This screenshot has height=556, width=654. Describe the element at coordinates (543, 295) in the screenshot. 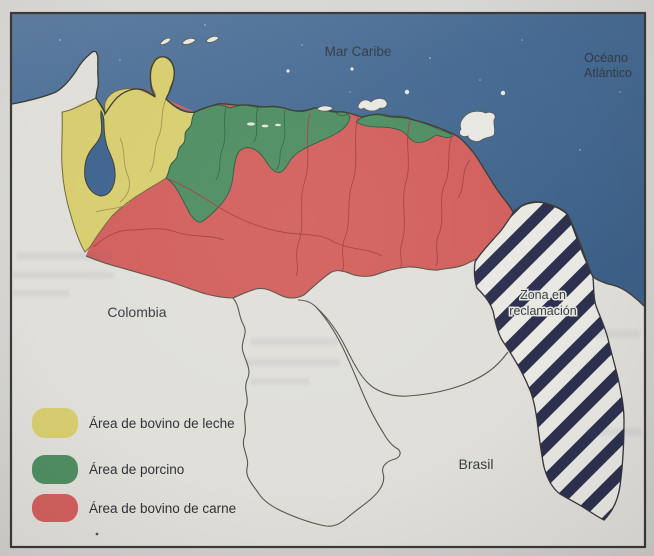

I see `label-zona-line1: Zona en` at that location.